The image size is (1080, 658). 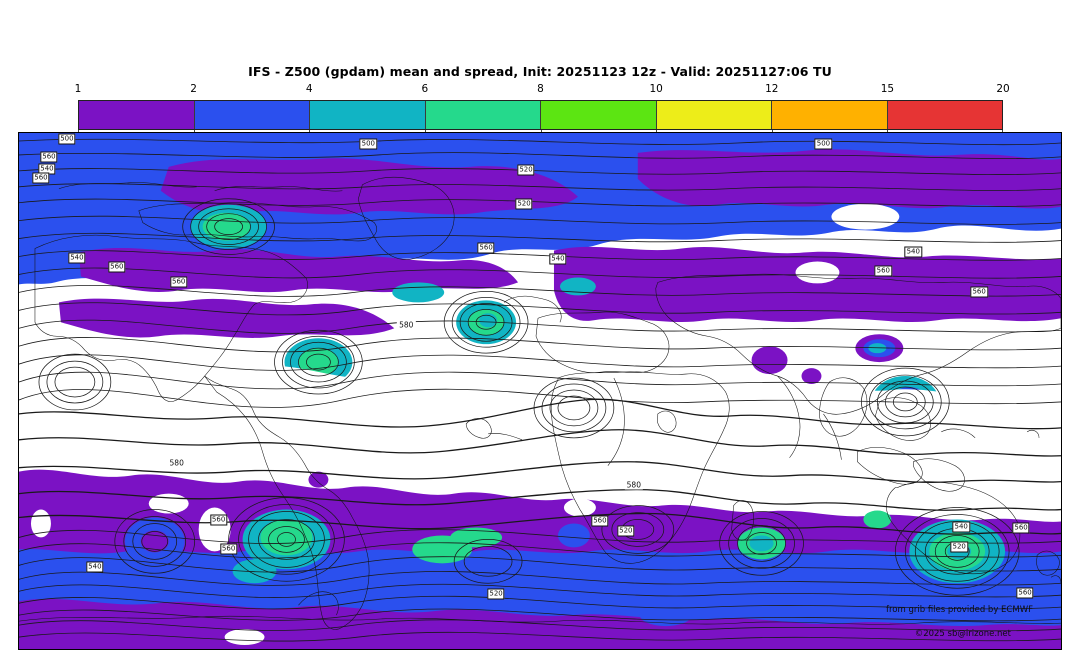 I want to click on colorbar-tick-10: 10, so click(x=656, y=89).